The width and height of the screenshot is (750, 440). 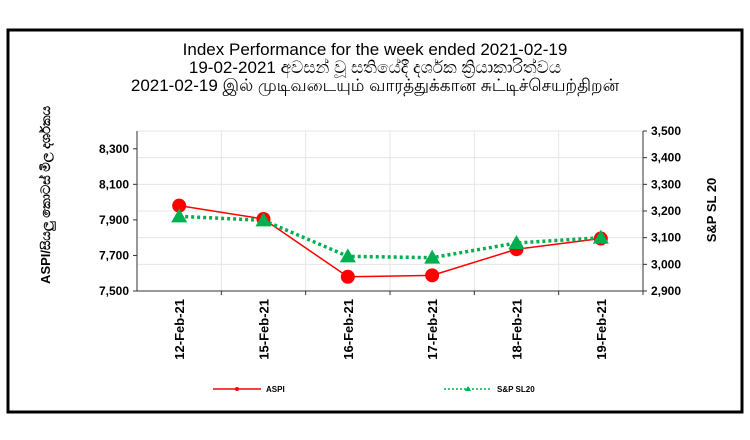 I want to click on legend-label-aspi: ASPI, so click(x=275, y=389).